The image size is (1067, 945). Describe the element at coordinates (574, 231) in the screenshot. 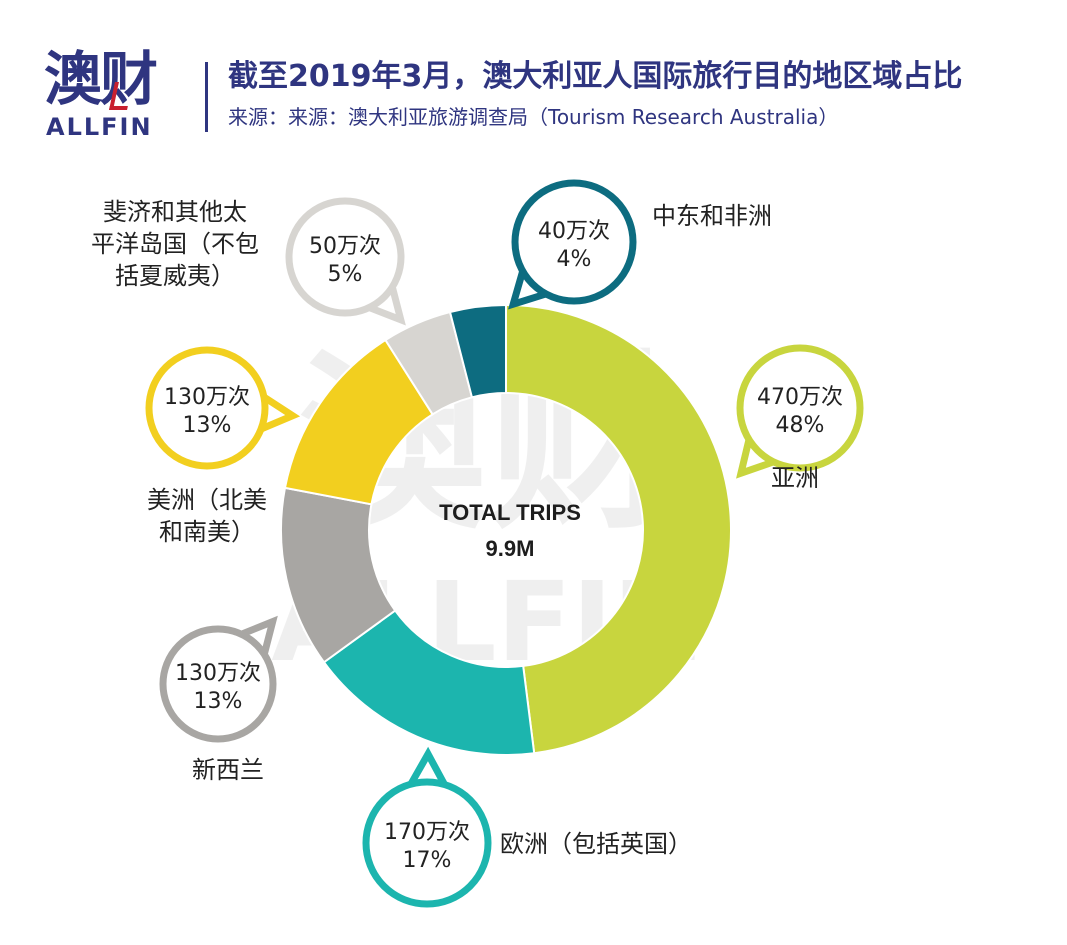

I see `slice-trips-label: 40万次` at that location.